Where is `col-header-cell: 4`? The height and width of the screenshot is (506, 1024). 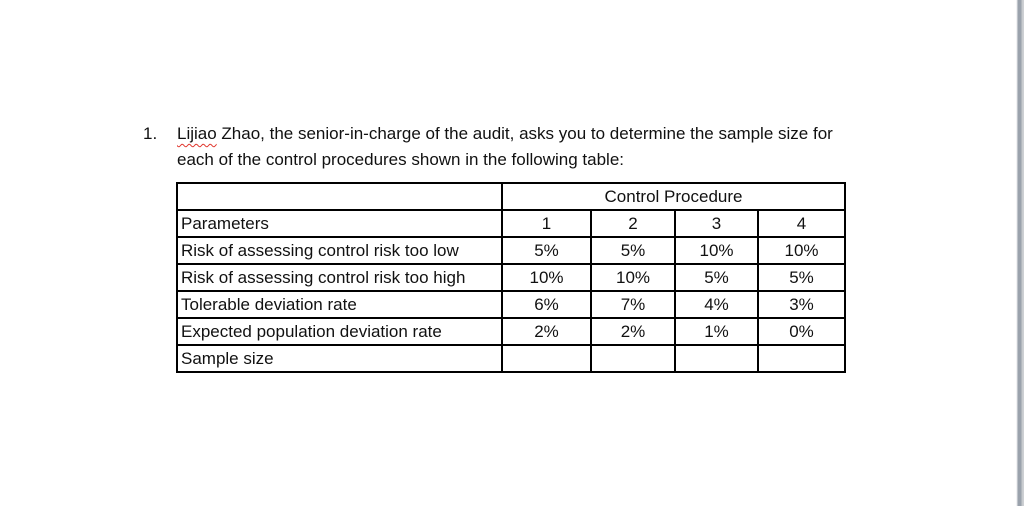 col-header-cell: 4 is located at coordinates (801, 223).